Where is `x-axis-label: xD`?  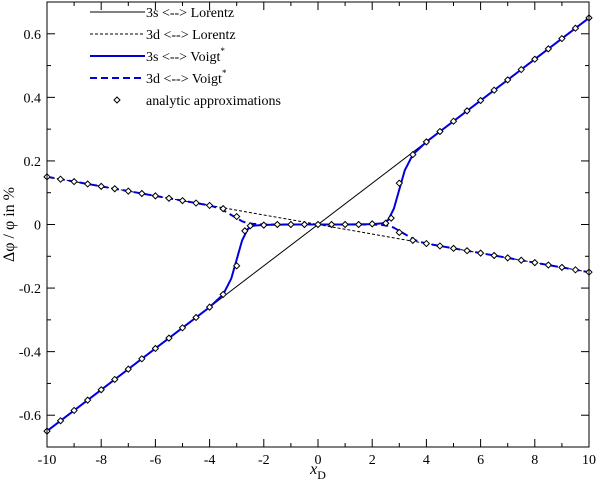 x-axis-label: xD is located at coordinates (317, 471).